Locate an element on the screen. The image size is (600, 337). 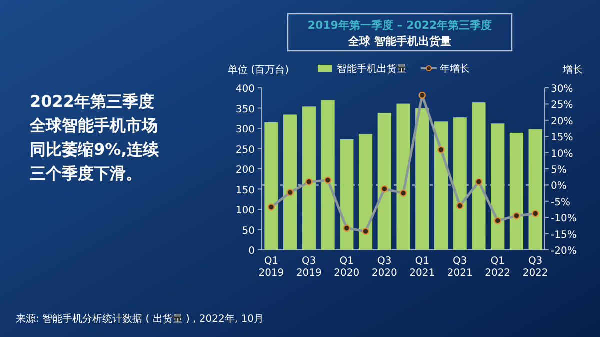
y-tick-label: 50 is located at coordinates (248, 231).